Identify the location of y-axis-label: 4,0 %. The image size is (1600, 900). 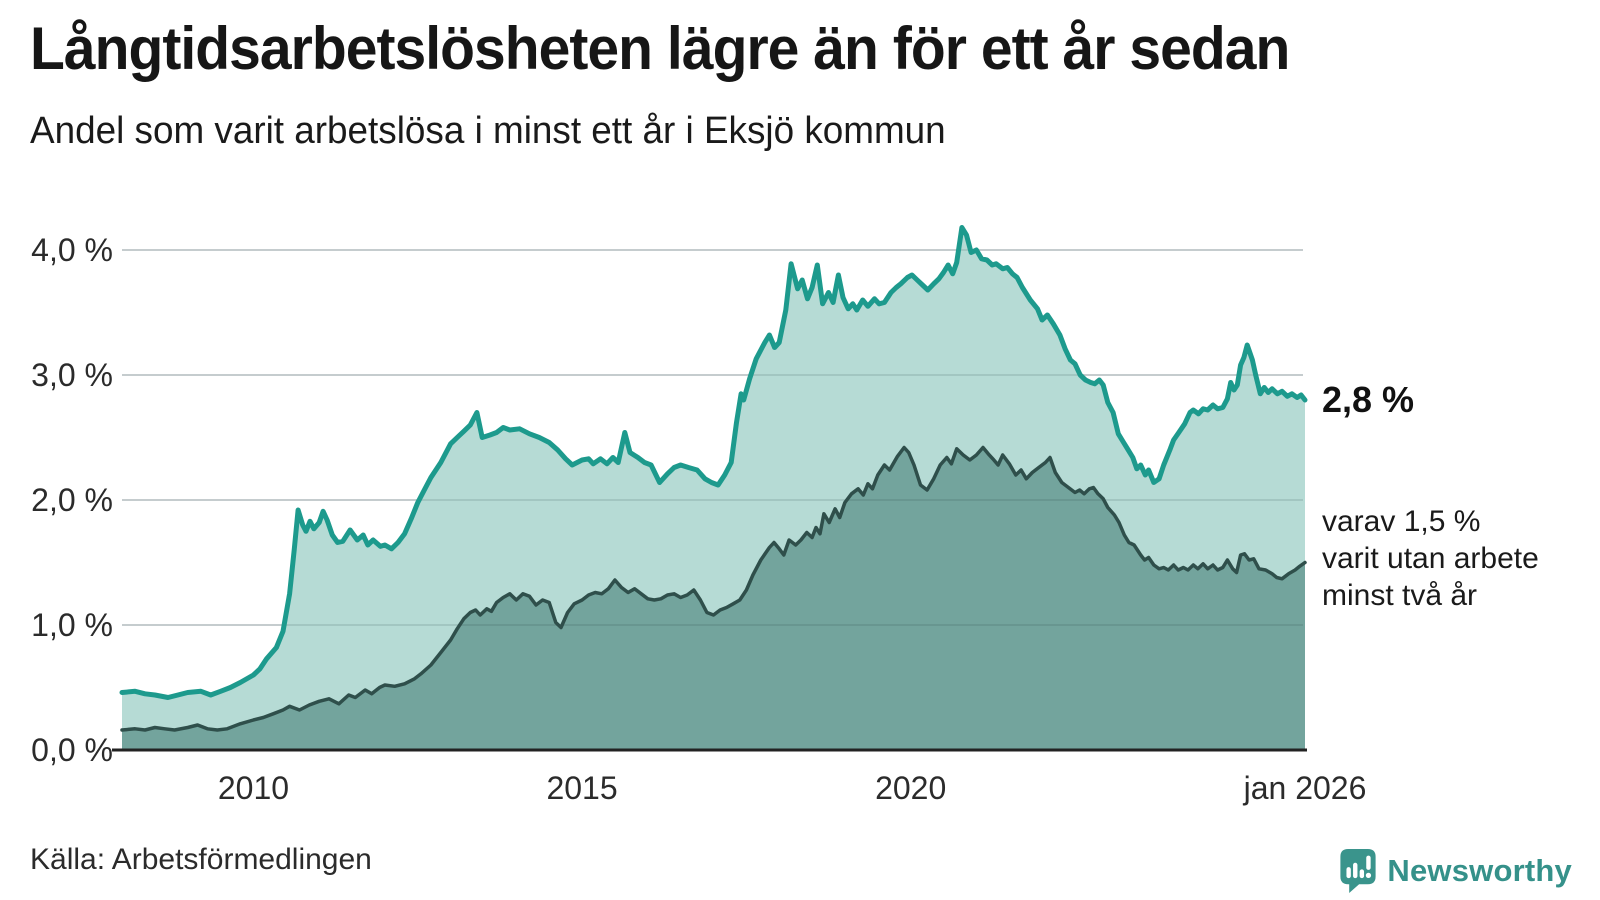
(72, 250).